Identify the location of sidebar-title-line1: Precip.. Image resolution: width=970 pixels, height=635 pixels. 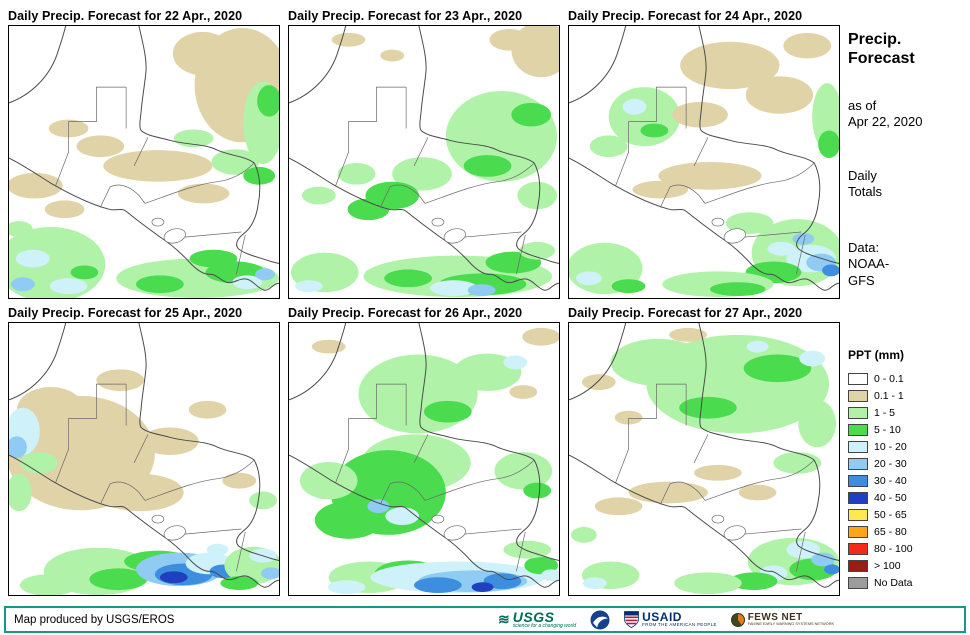
(875, 39).